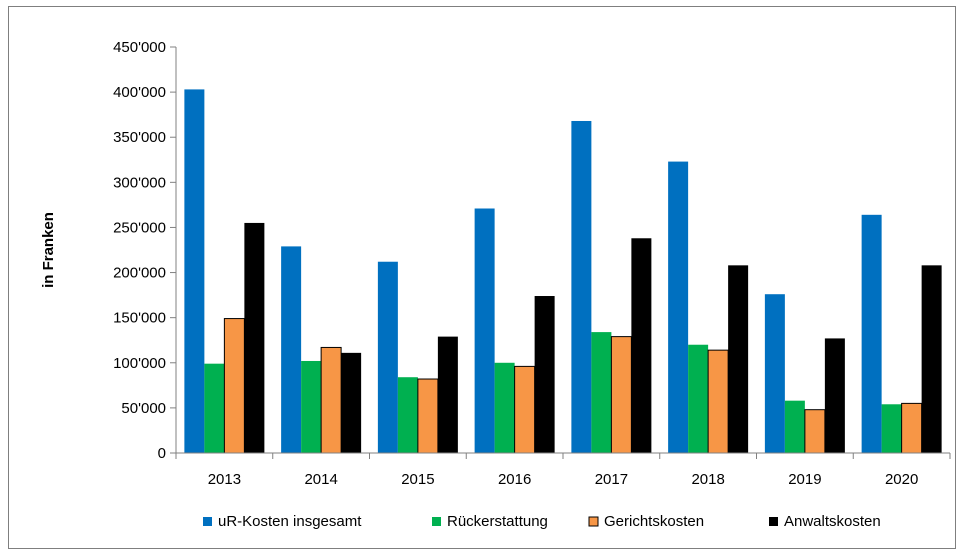 The height and width of the screenshot is (553, 960). What do you see at coordinates (139, 227) in the screenshot?
I see `y-tick-label: 250'000` at bounding box center [139, 227].